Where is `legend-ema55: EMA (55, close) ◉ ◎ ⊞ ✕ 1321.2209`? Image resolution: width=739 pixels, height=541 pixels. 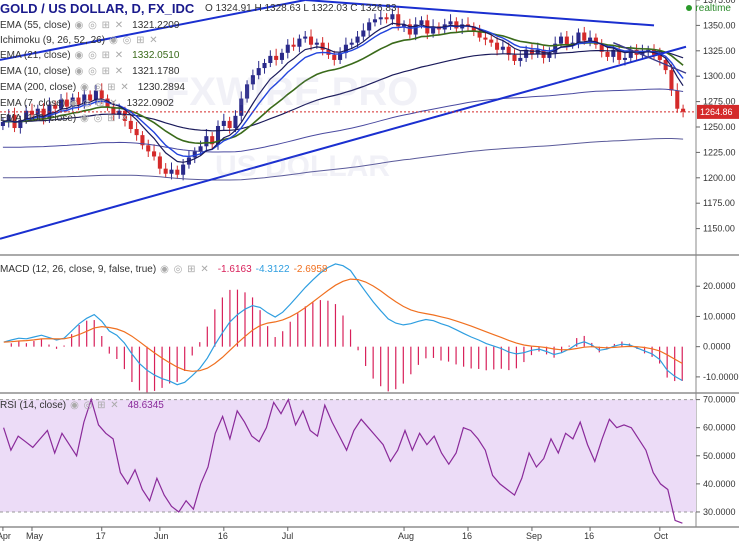
legend-ema55: EMA (55, close) ◉ ◎ ⊞ ✕ 1321.2209 is located at coordinates (89, 25).